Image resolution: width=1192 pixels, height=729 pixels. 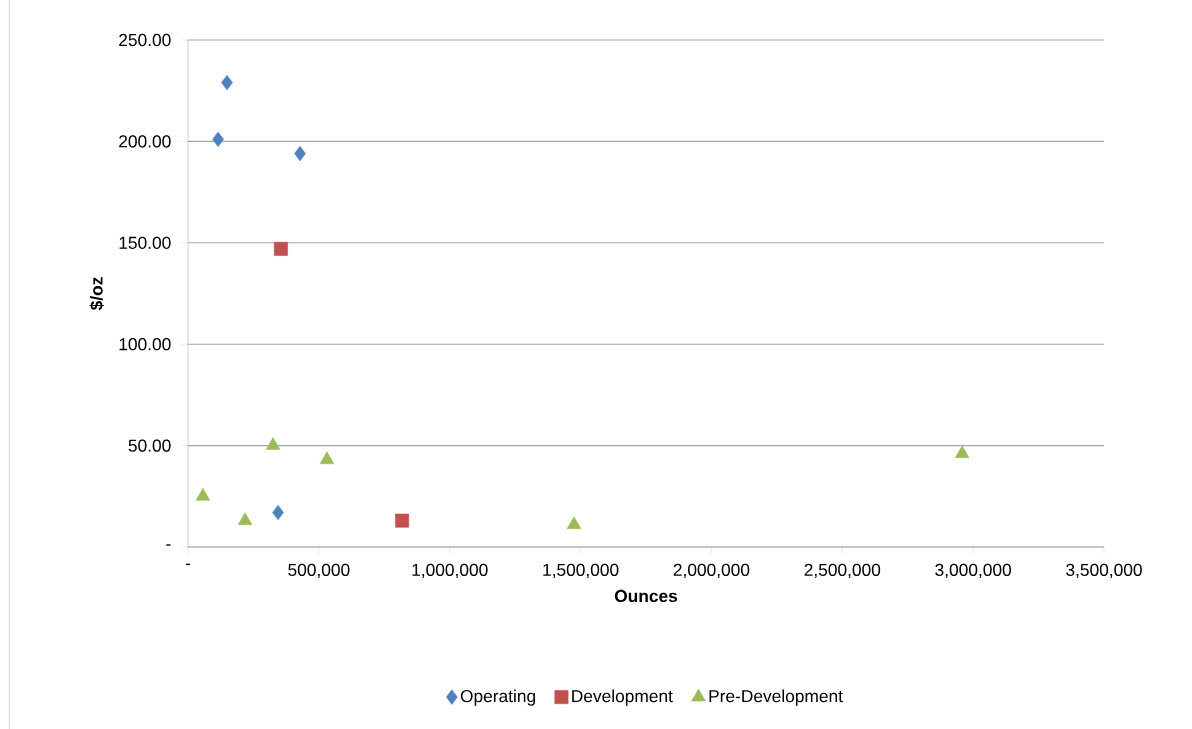 I want to click on x-tick-label: -, so click(x=188, y=564).